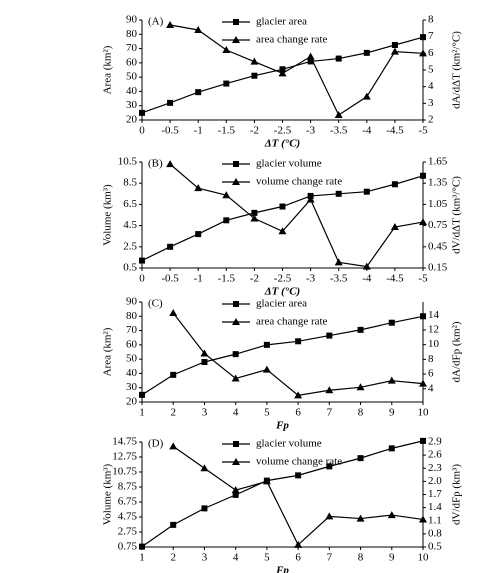 The width and height of the screenshot is (500, 573). I want to click on y-tick-label: 8.75, so click(128, 487).